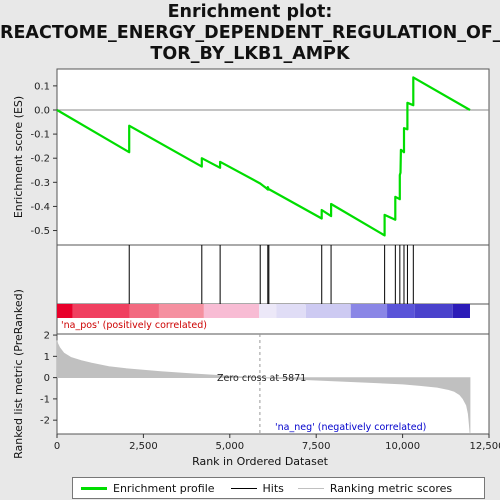 This screenshot has width=500, height=500. I want to click on legend-item-hits: Hits, so click(257, 488).